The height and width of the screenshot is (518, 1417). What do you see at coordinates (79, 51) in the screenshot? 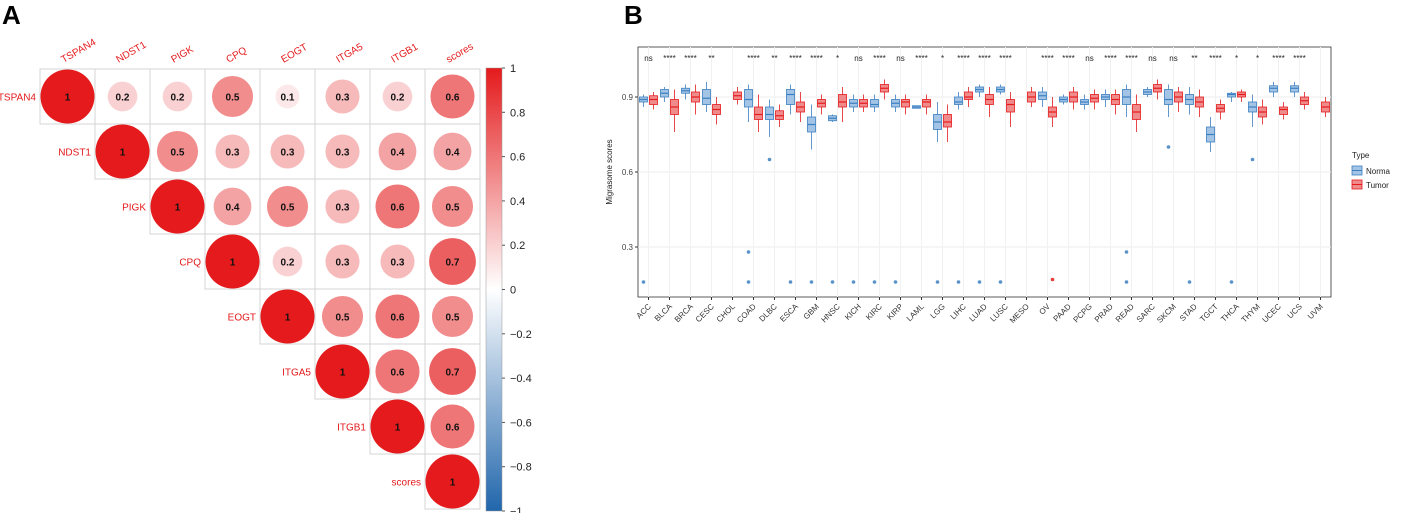
I see `column-label: TSPAN4` at bounding box center [79, 51].